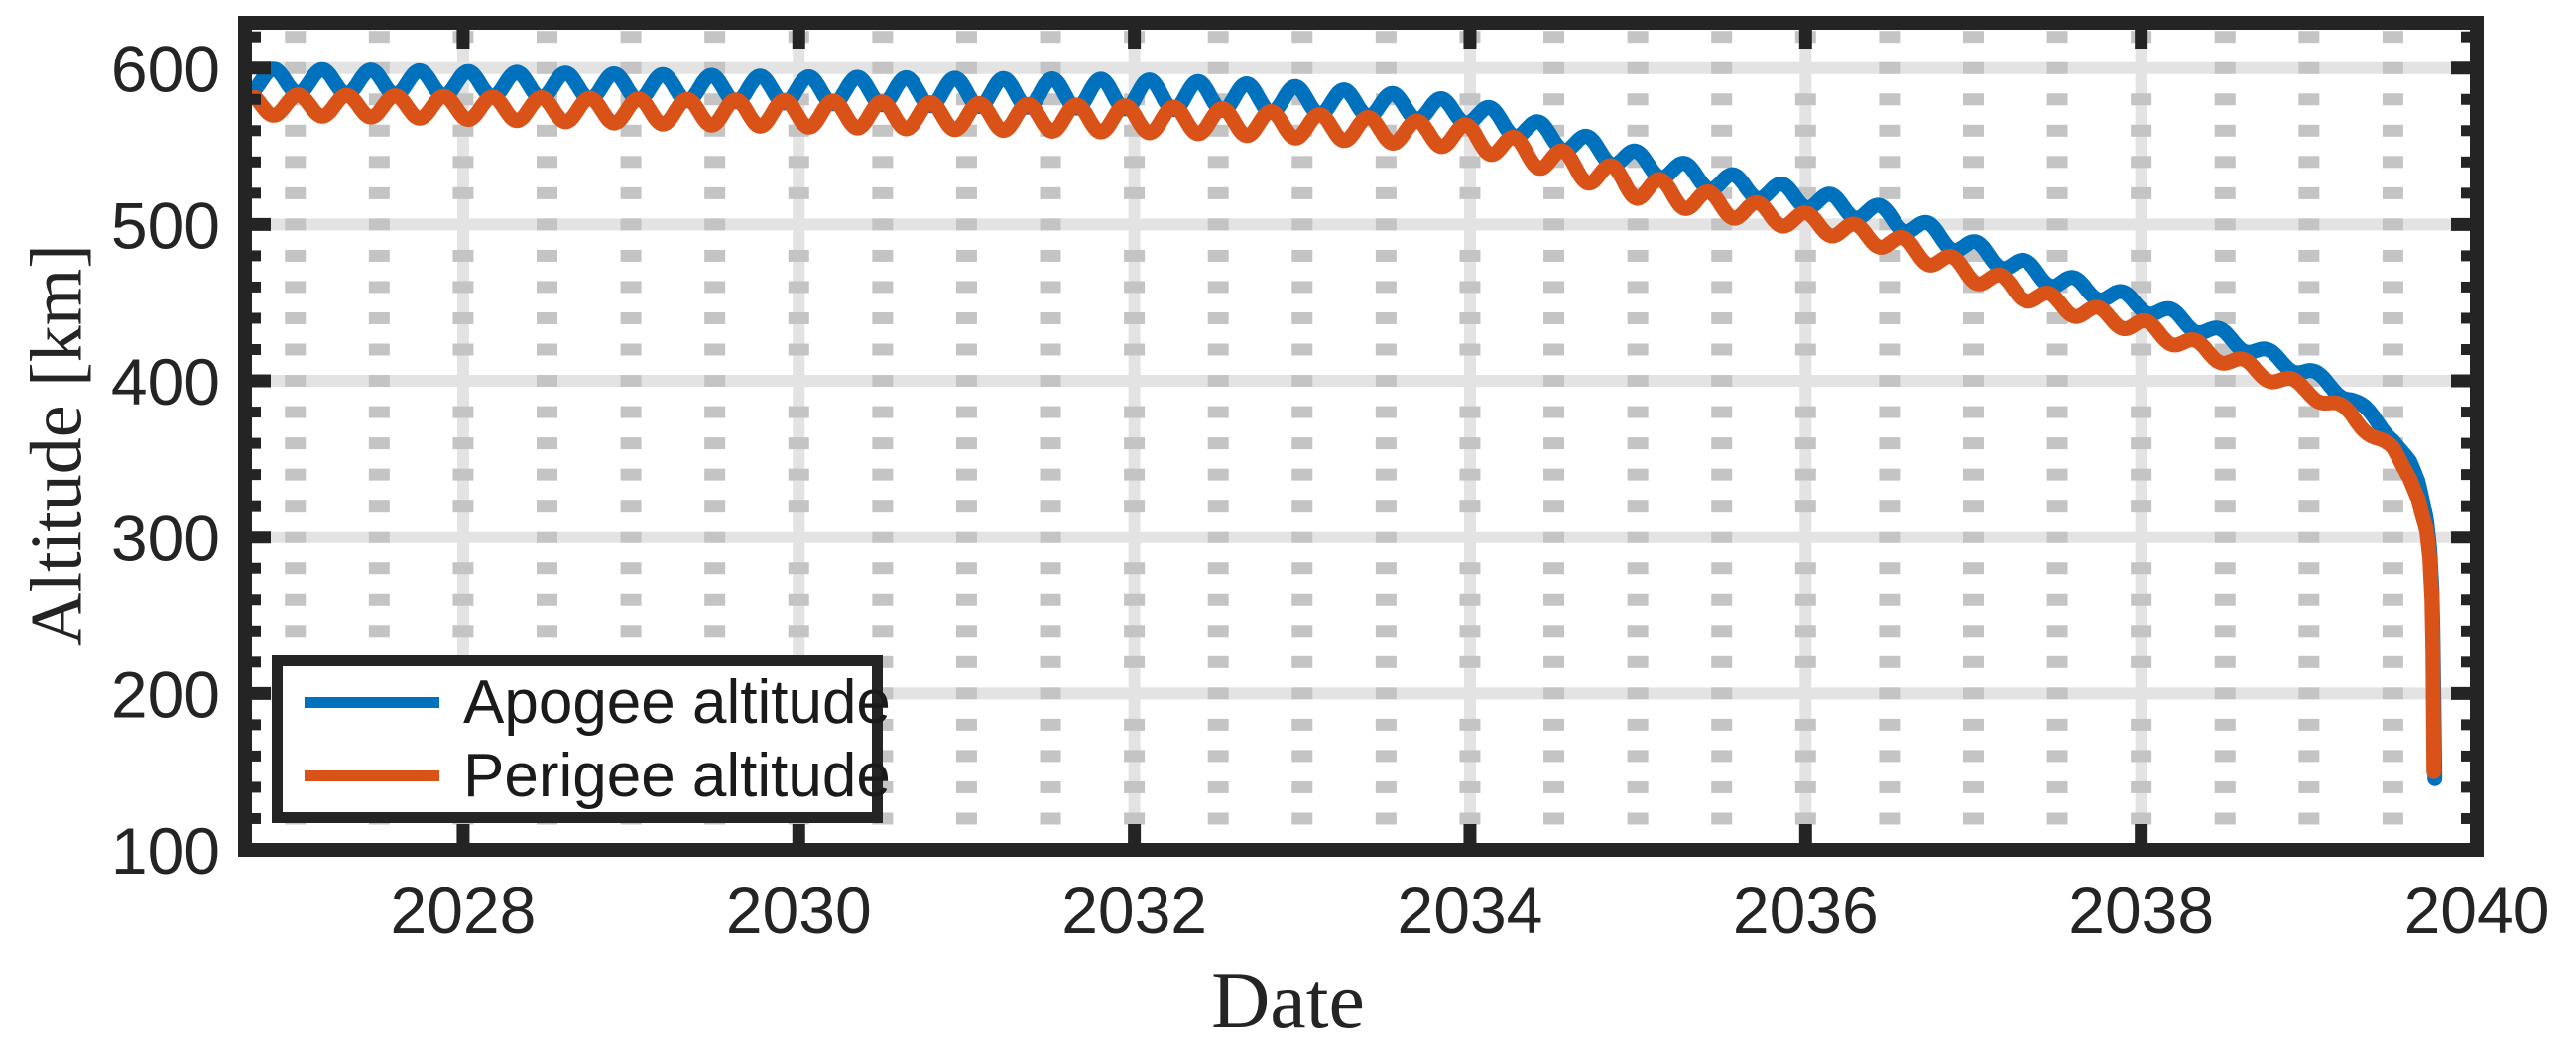  What do you see at coordinates (1470, 910) in the screenshot?
I see `x-tick-label: 2034` at bounding box center [1470, 910].